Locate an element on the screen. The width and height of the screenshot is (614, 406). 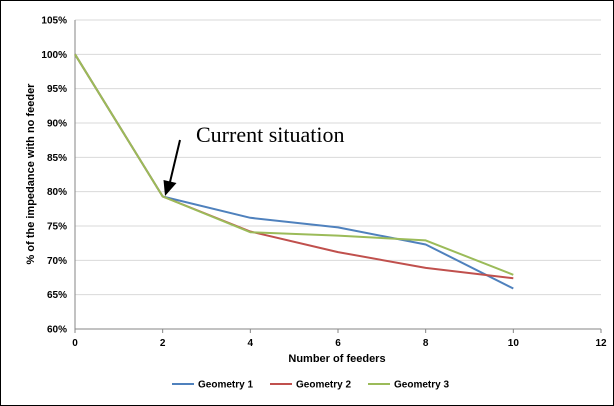
y-tick-label: 60% is located at coordinates (57, 330).